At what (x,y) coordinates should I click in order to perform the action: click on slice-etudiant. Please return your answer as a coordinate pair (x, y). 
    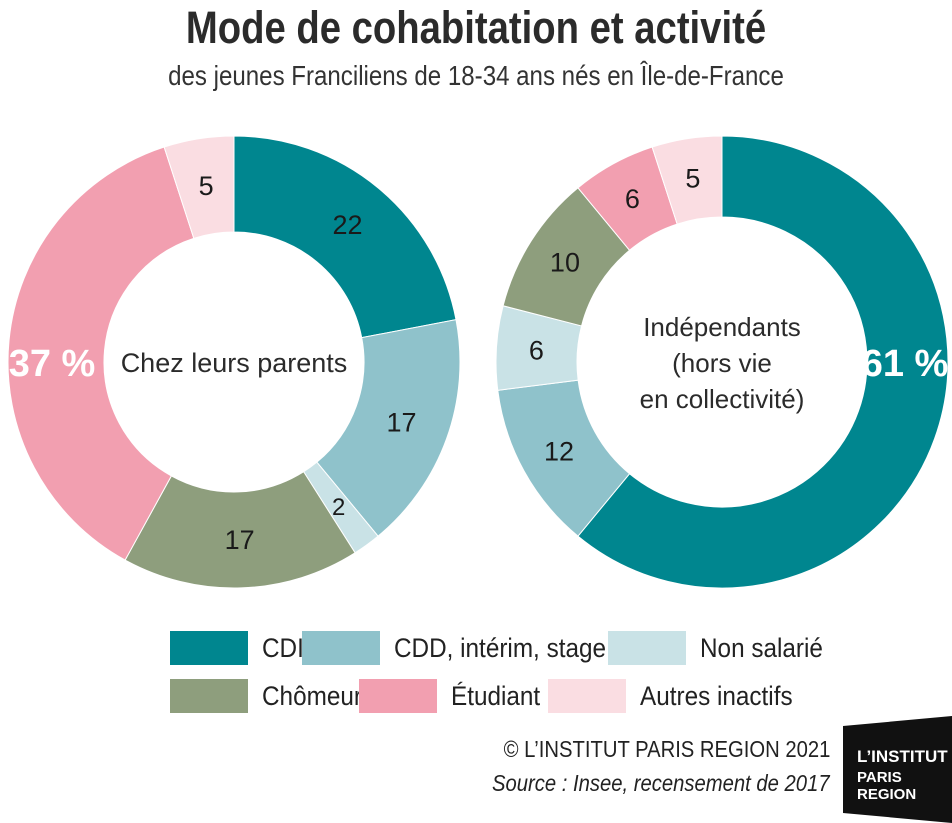
    Looking at the image, I should click on (101, 353).